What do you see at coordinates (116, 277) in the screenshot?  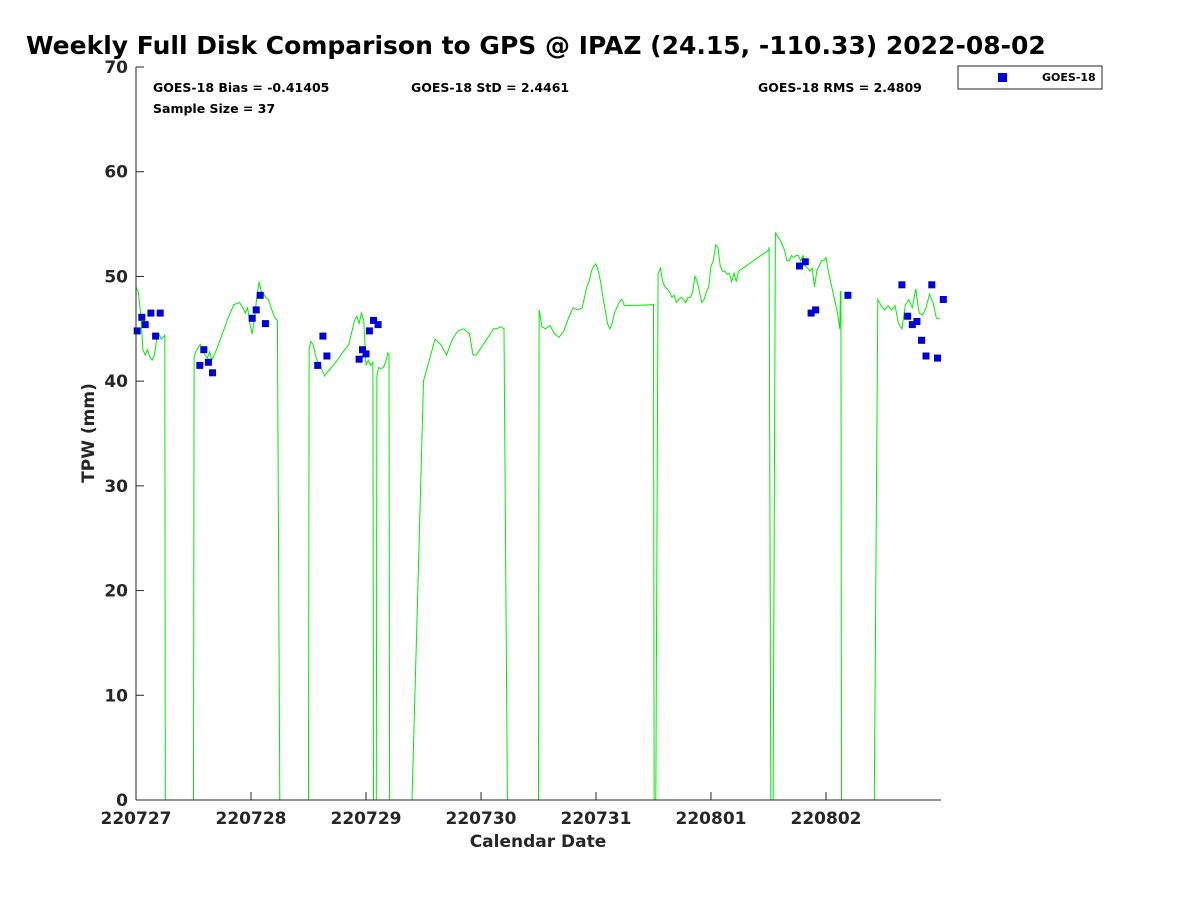 I see `y-tick-label: 50` at bounding box center [116, 277].